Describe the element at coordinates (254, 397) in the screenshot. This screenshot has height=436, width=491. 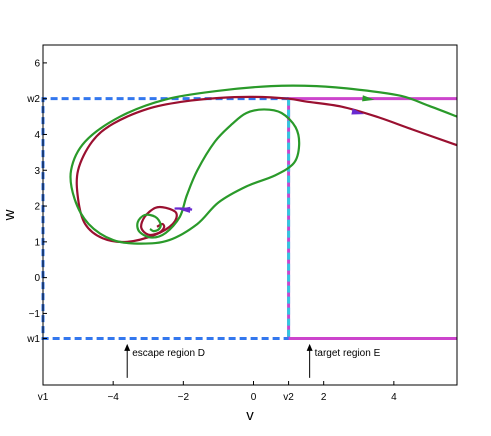
I see `x-tick-label: 0` at that location.